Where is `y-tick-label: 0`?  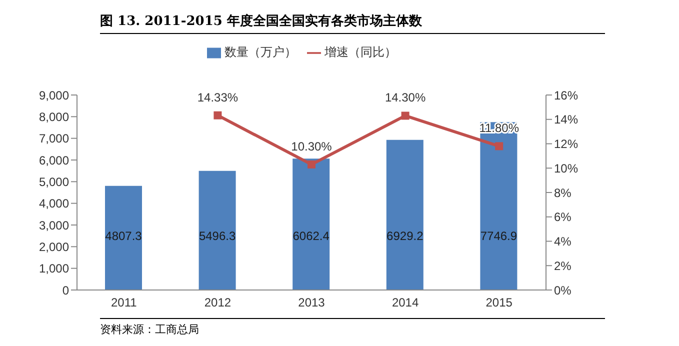 y-tick-label: 0 is located at coordinates (66, 290).